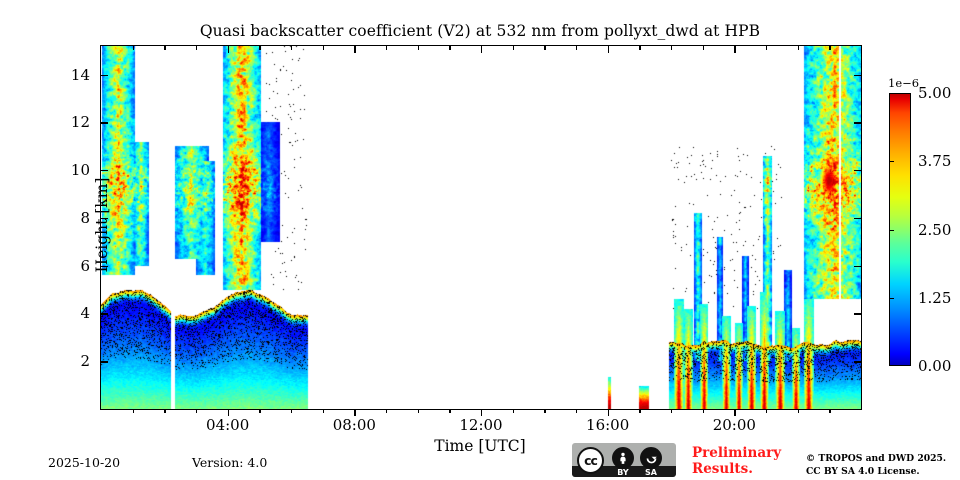 The image size is (960, 480). I want to click on y-axis-tick-label: 4, so click(85, 313).